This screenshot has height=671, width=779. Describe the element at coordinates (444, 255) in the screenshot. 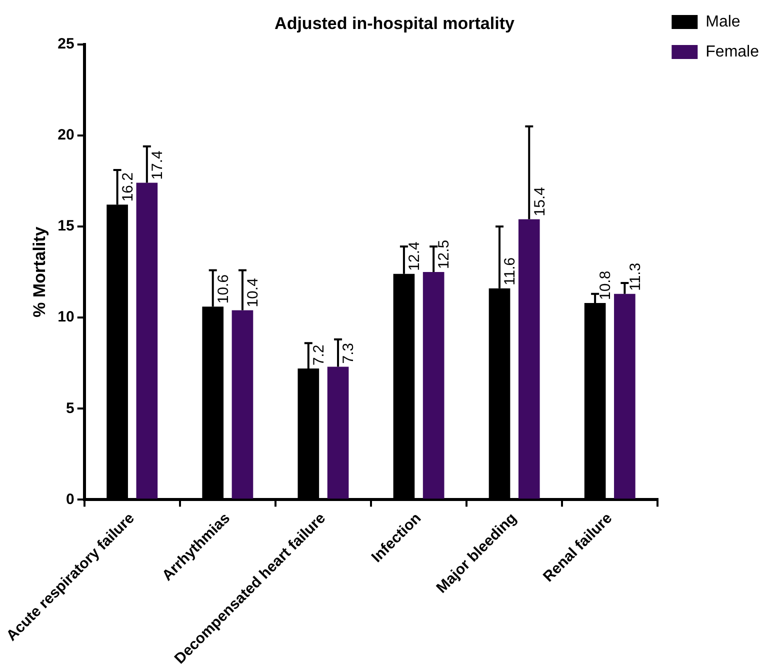

I see `data-label: 12.5` at that location.